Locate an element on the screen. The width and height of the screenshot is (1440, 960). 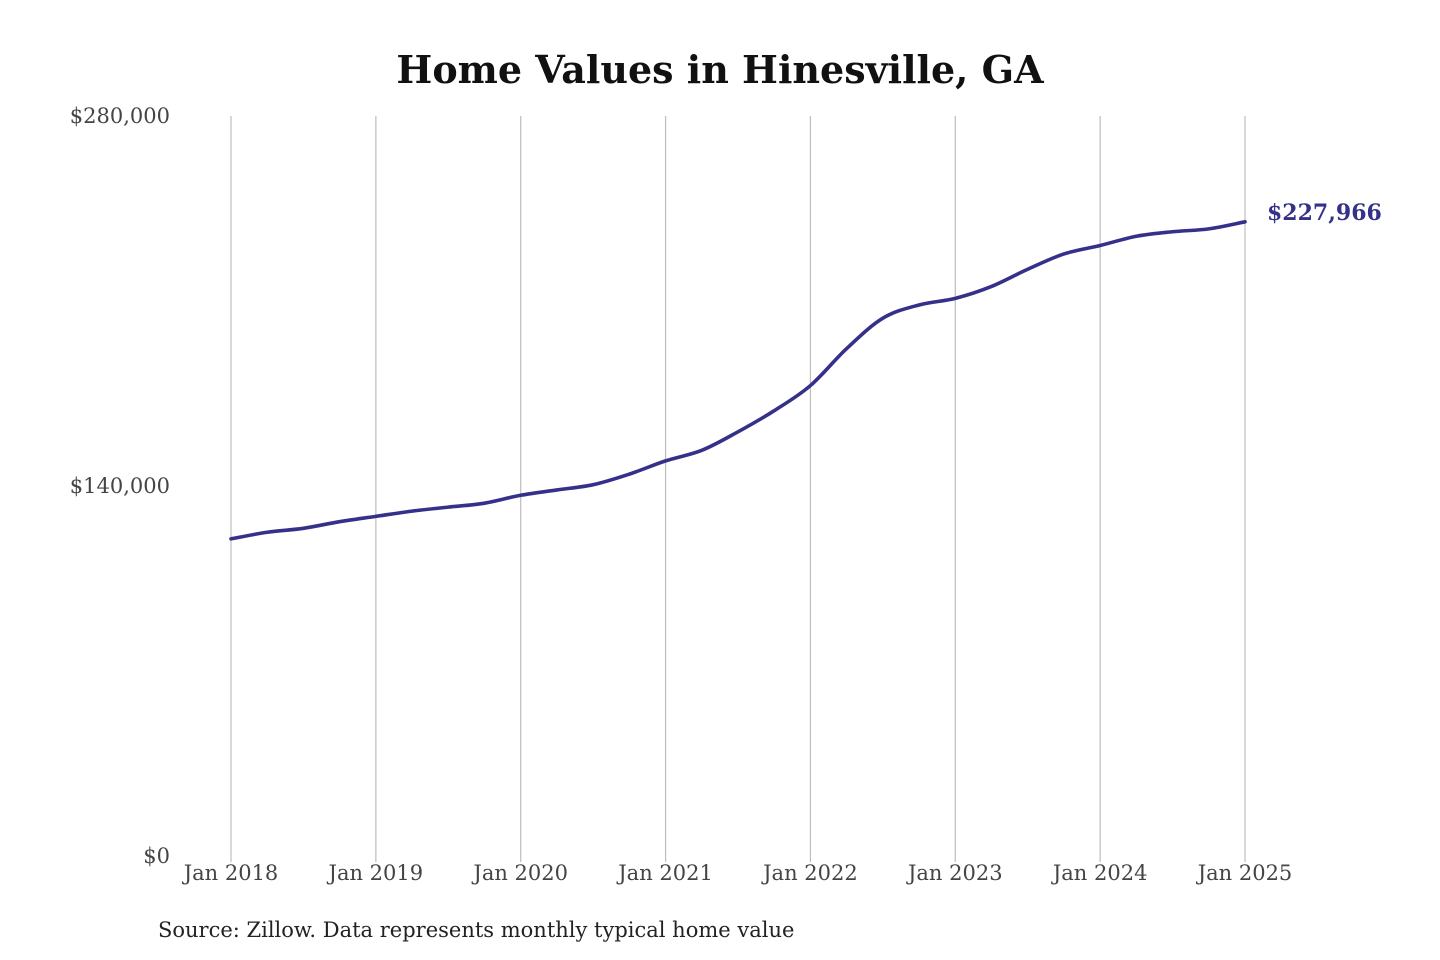
x-tick-label: Jan 2019 is located at coordinates (375, 873).